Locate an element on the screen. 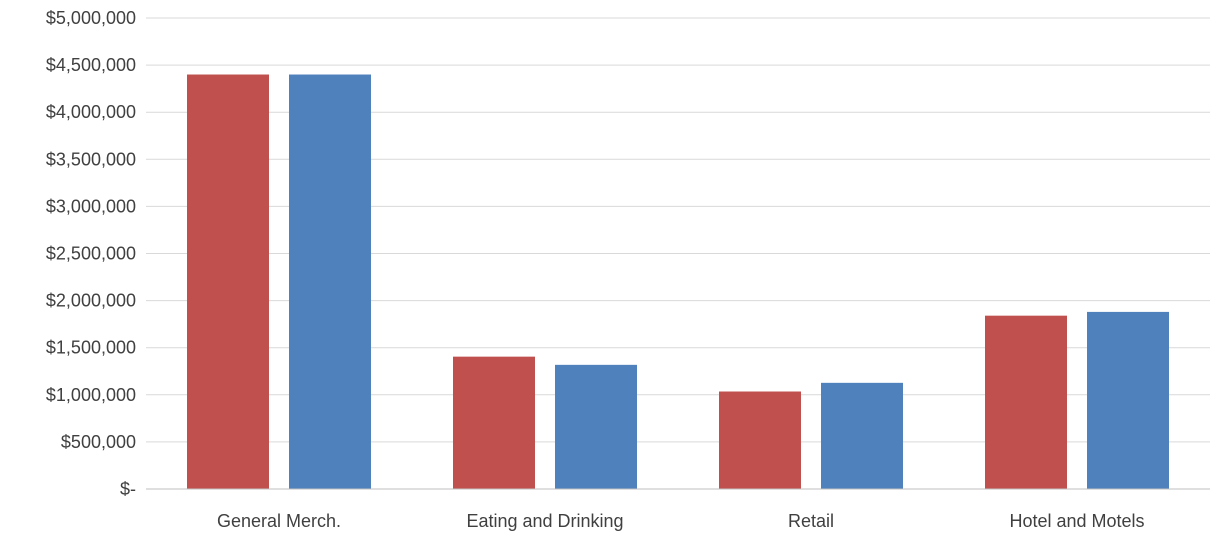  y-tick-label: $4,500,000 is located at coordinates (91, 65).